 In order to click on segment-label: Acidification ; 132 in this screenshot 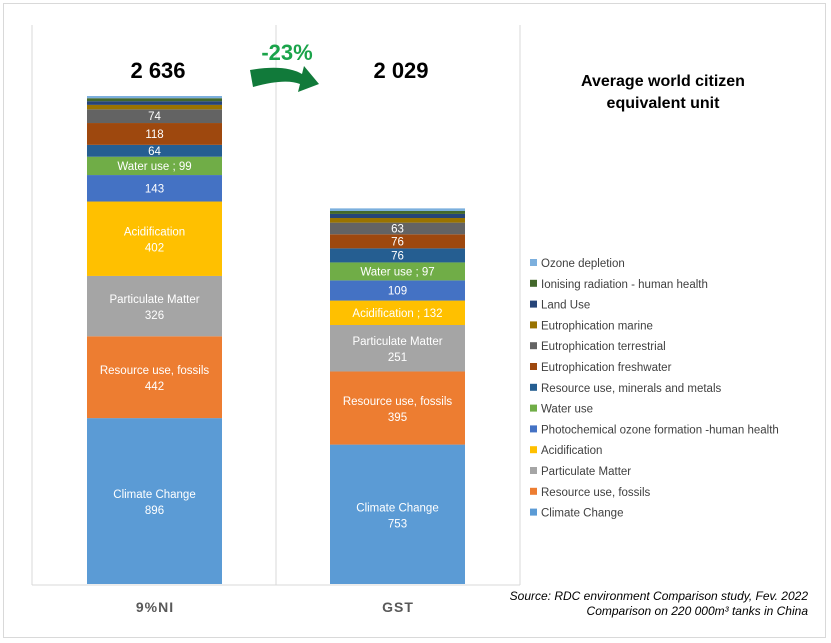, I will do `click(397, 314)`.